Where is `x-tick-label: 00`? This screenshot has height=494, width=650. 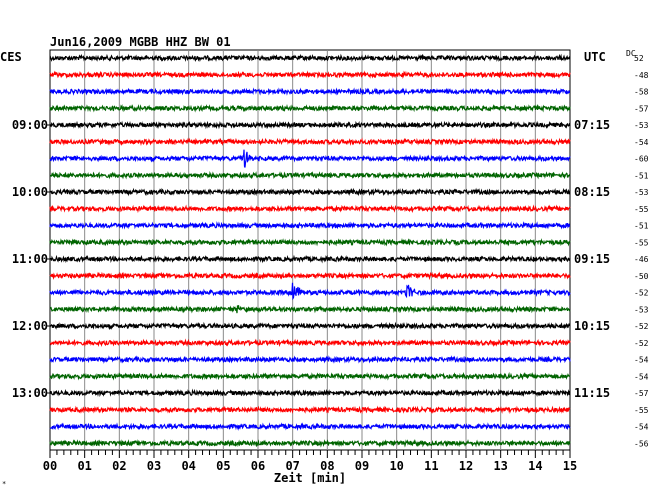
x-tick-label: 00 is located at coordinates (50, 466).